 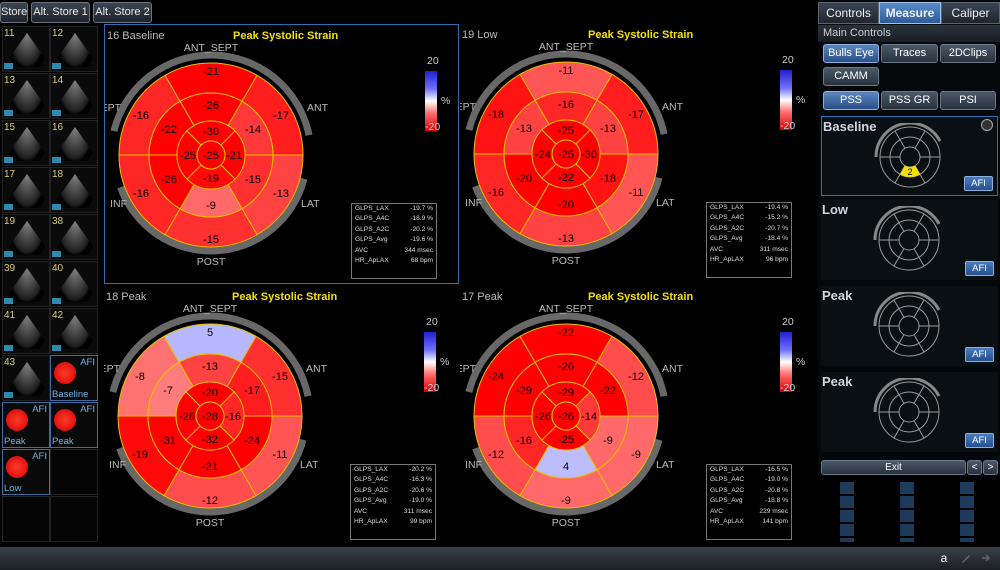 What do you see at coordinates (65, 420) in the screenshot?
I see `bulls-eye-mini` at bounding box center [65, 420].